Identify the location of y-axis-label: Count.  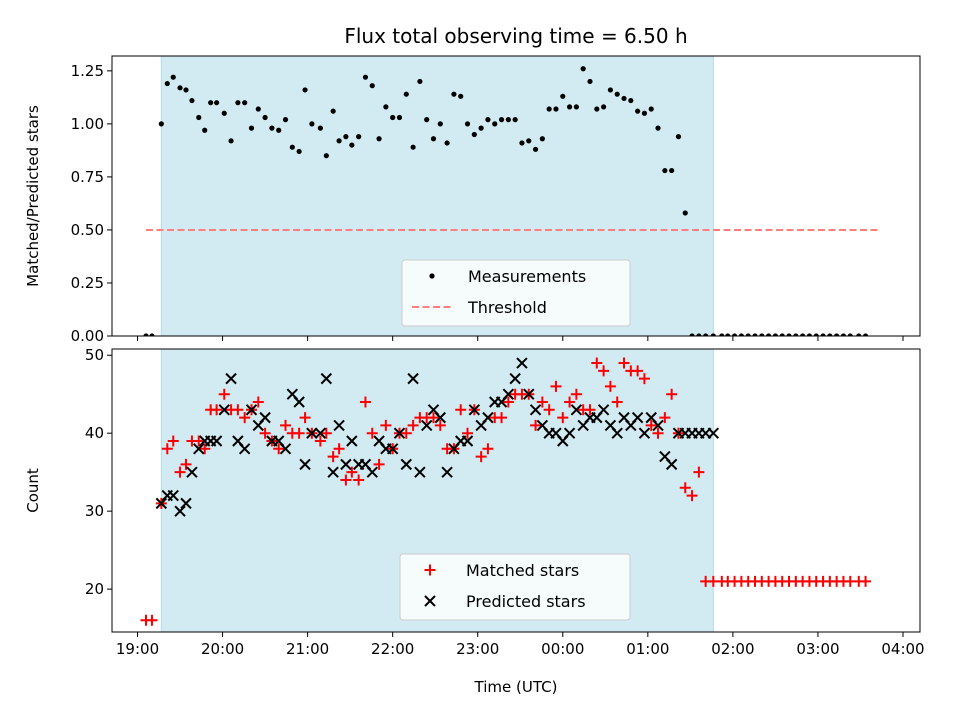
(33, 490).